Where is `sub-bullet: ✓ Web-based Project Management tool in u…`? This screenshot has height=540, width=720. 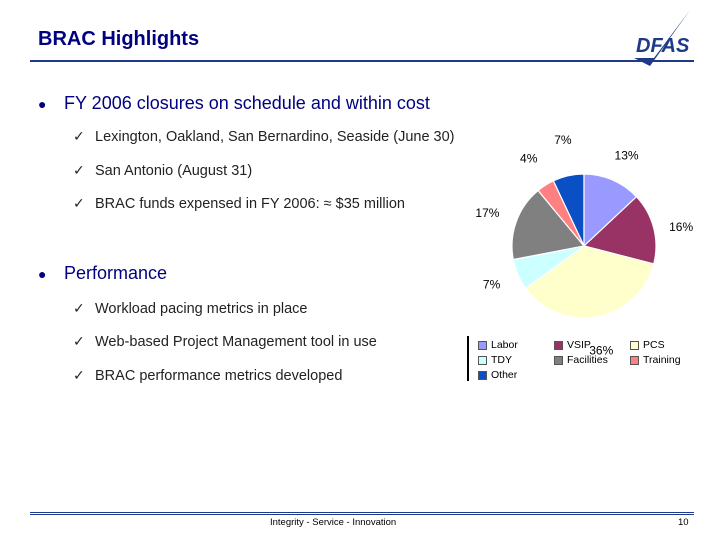
sub-bullet: ✓ Web-based Project Management tool in u… is located at coordinates (225, 341).